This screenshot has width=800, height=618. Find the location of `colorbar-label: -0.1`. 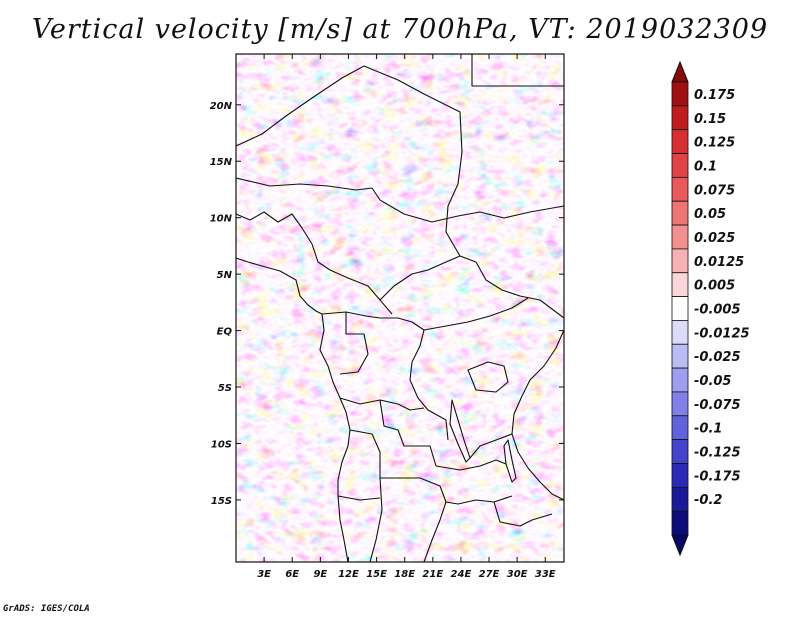

colorbar-label: -0.1 is located at coordinates (708, 429).